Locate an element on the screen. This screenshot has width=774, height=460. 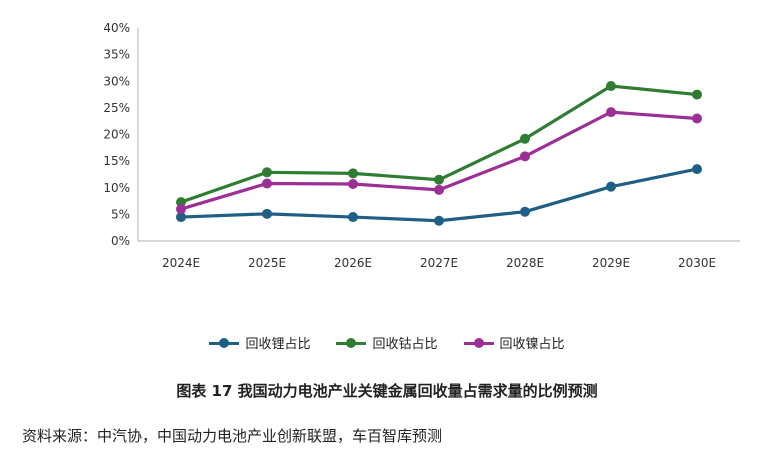
x-tick-label: 2026E is located at coordinates (353, 263).